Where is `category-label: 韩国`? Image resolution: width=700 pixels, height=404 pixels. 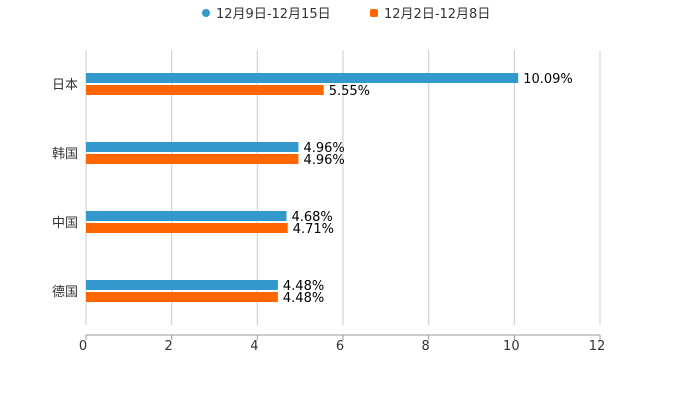 category-label: 韩国 is located at coordinates (65, 154).